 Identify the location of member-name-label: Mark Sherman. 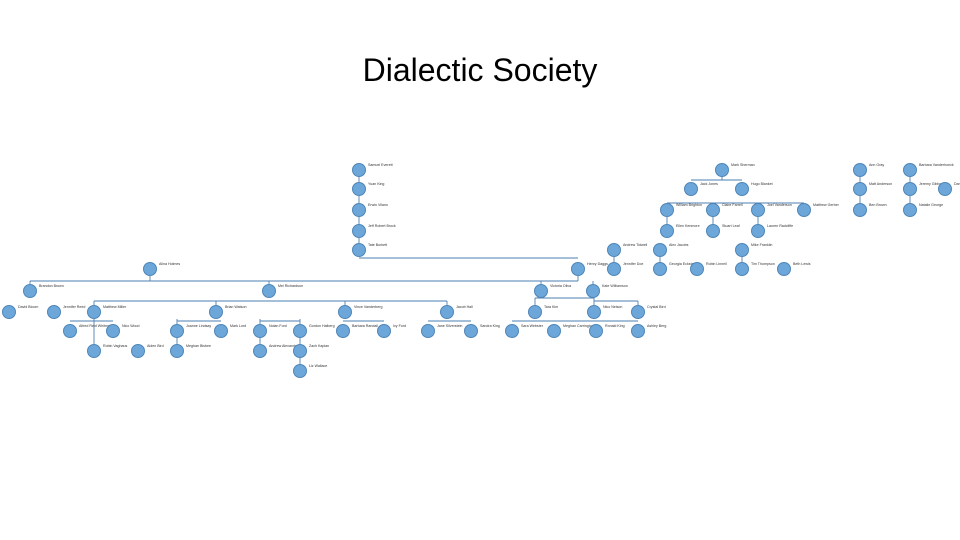
(743, 165).